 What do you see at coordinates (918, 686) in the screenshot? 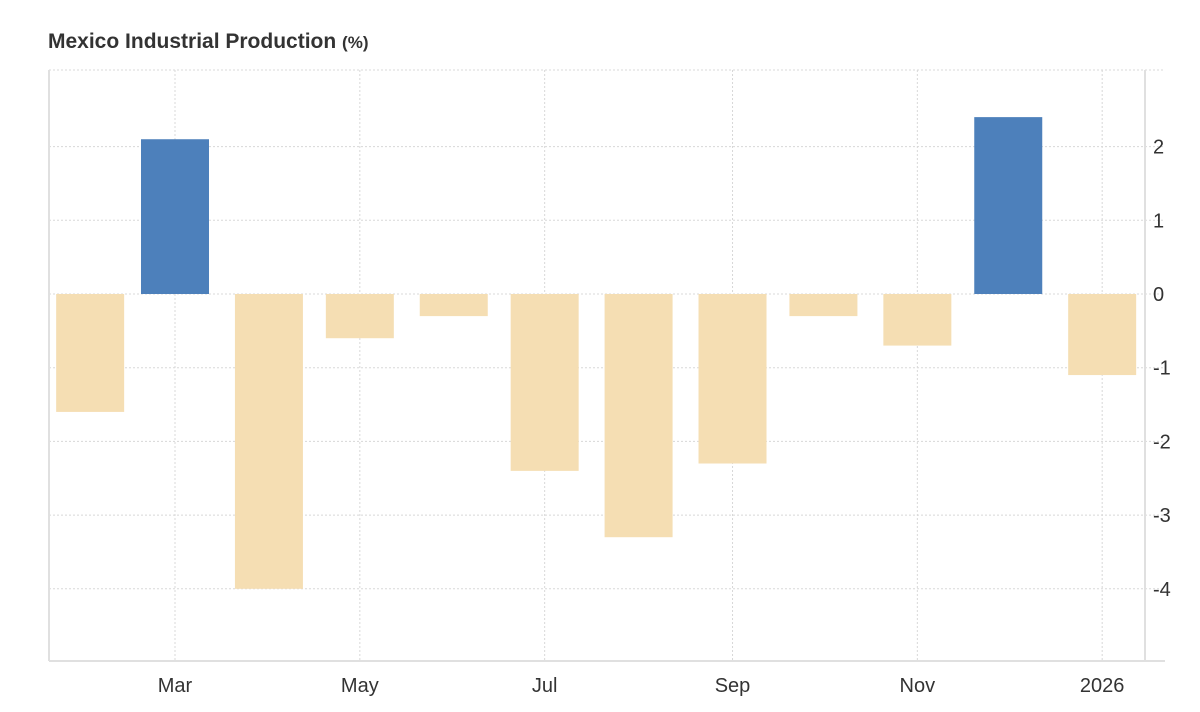
I see `x-tick-label: Nov` at bounding box center [918, 686].